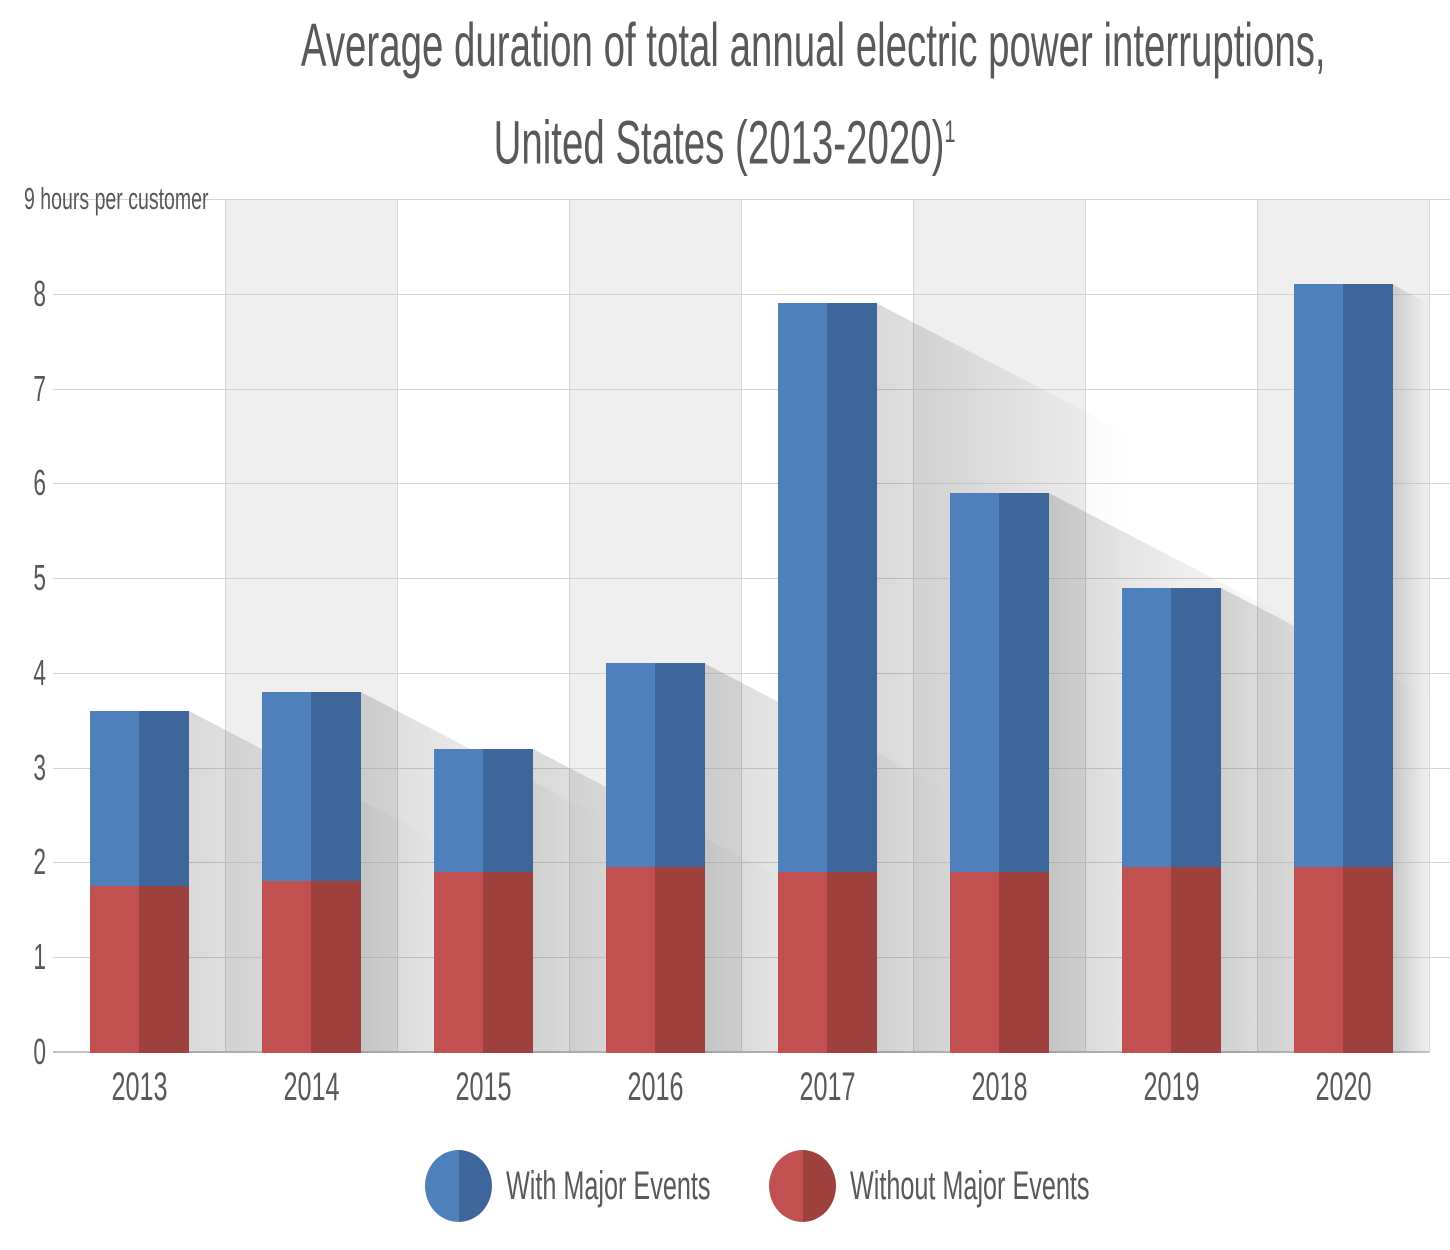  I want to click on x-axis-baseline, so click(741, 1052).